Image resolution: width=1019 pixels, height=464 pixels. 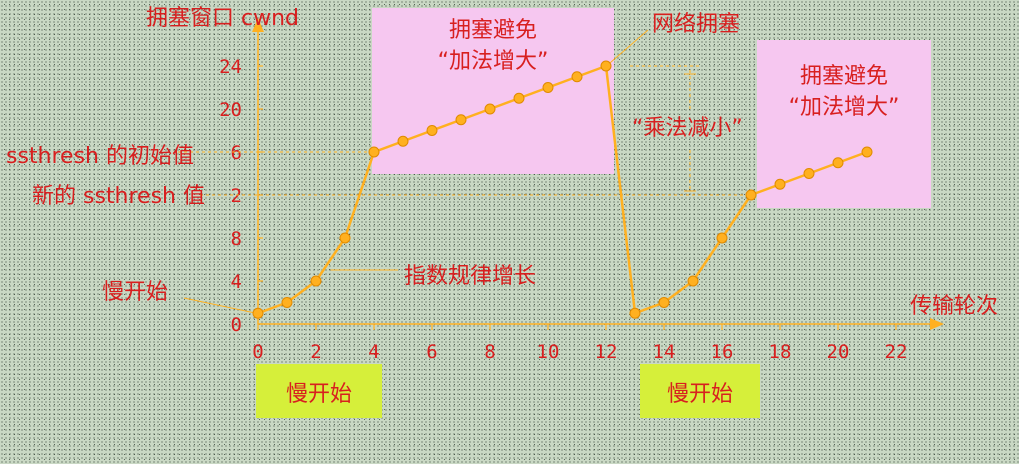 I want to click on x-tick-label: 14, so click(x=664, y=352).